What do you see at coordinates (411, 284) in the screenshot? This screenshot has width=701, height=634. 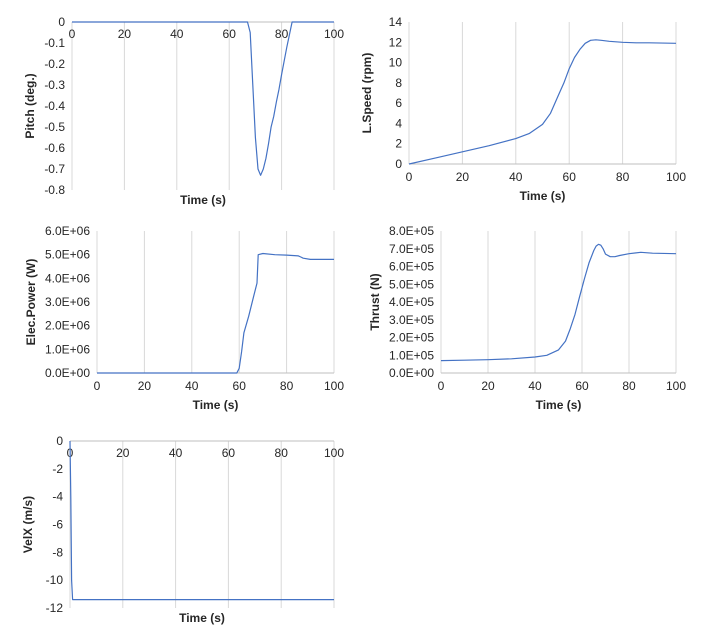 I see `y-tick-label: 5.0E+05` at bounding box center [411, 284].